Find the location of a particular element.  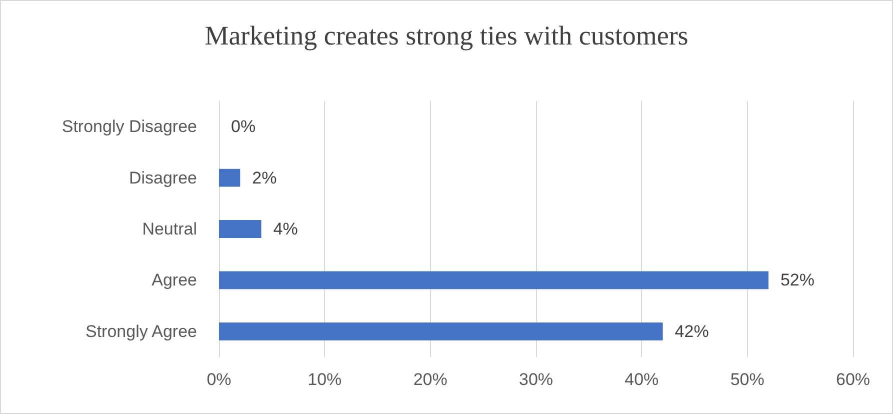

chart-title: Marketing creates strong ties with customers is located at coordinates (446, 35).